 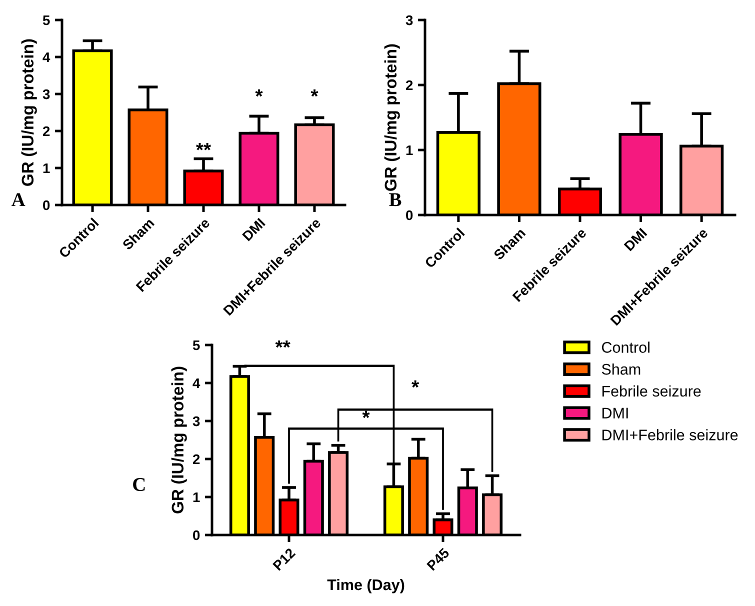 What do you see at coordinates (139, 485) in the screenshot?
I see `text: C` at bounding box center [139, 485].